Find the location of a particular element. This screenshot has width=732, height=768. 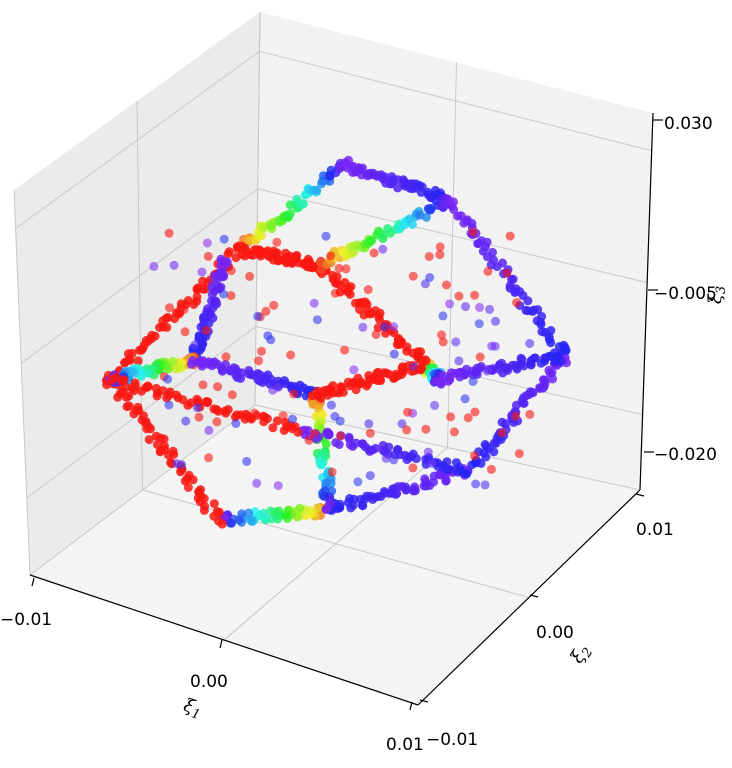

y-axis-line is located at coordinates (529, 597).